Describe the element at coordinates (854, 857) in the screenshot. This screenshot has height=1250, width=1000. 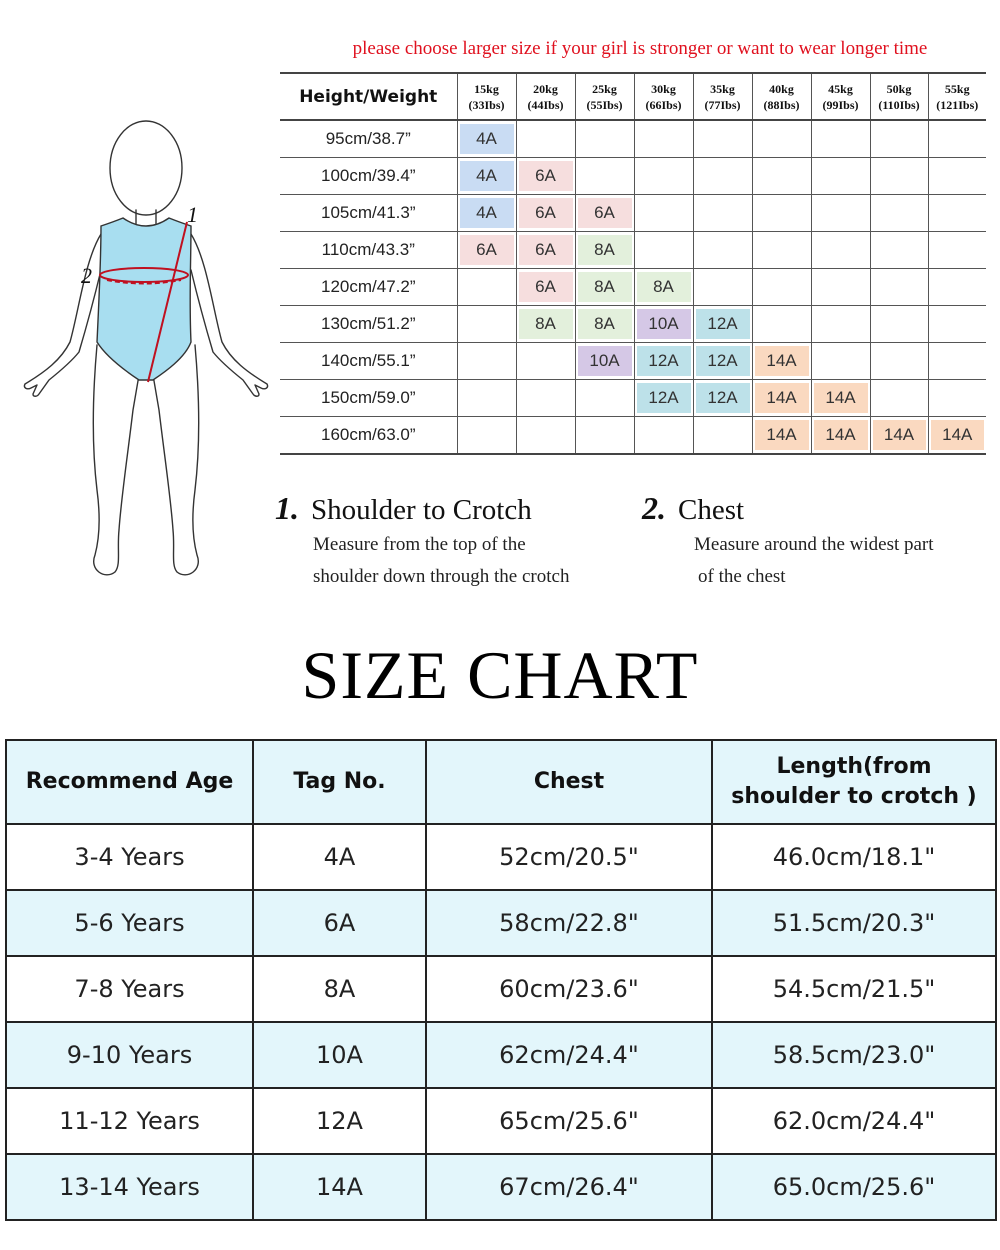
I see `length-cell: 46.0cm/18.1"` at that location.